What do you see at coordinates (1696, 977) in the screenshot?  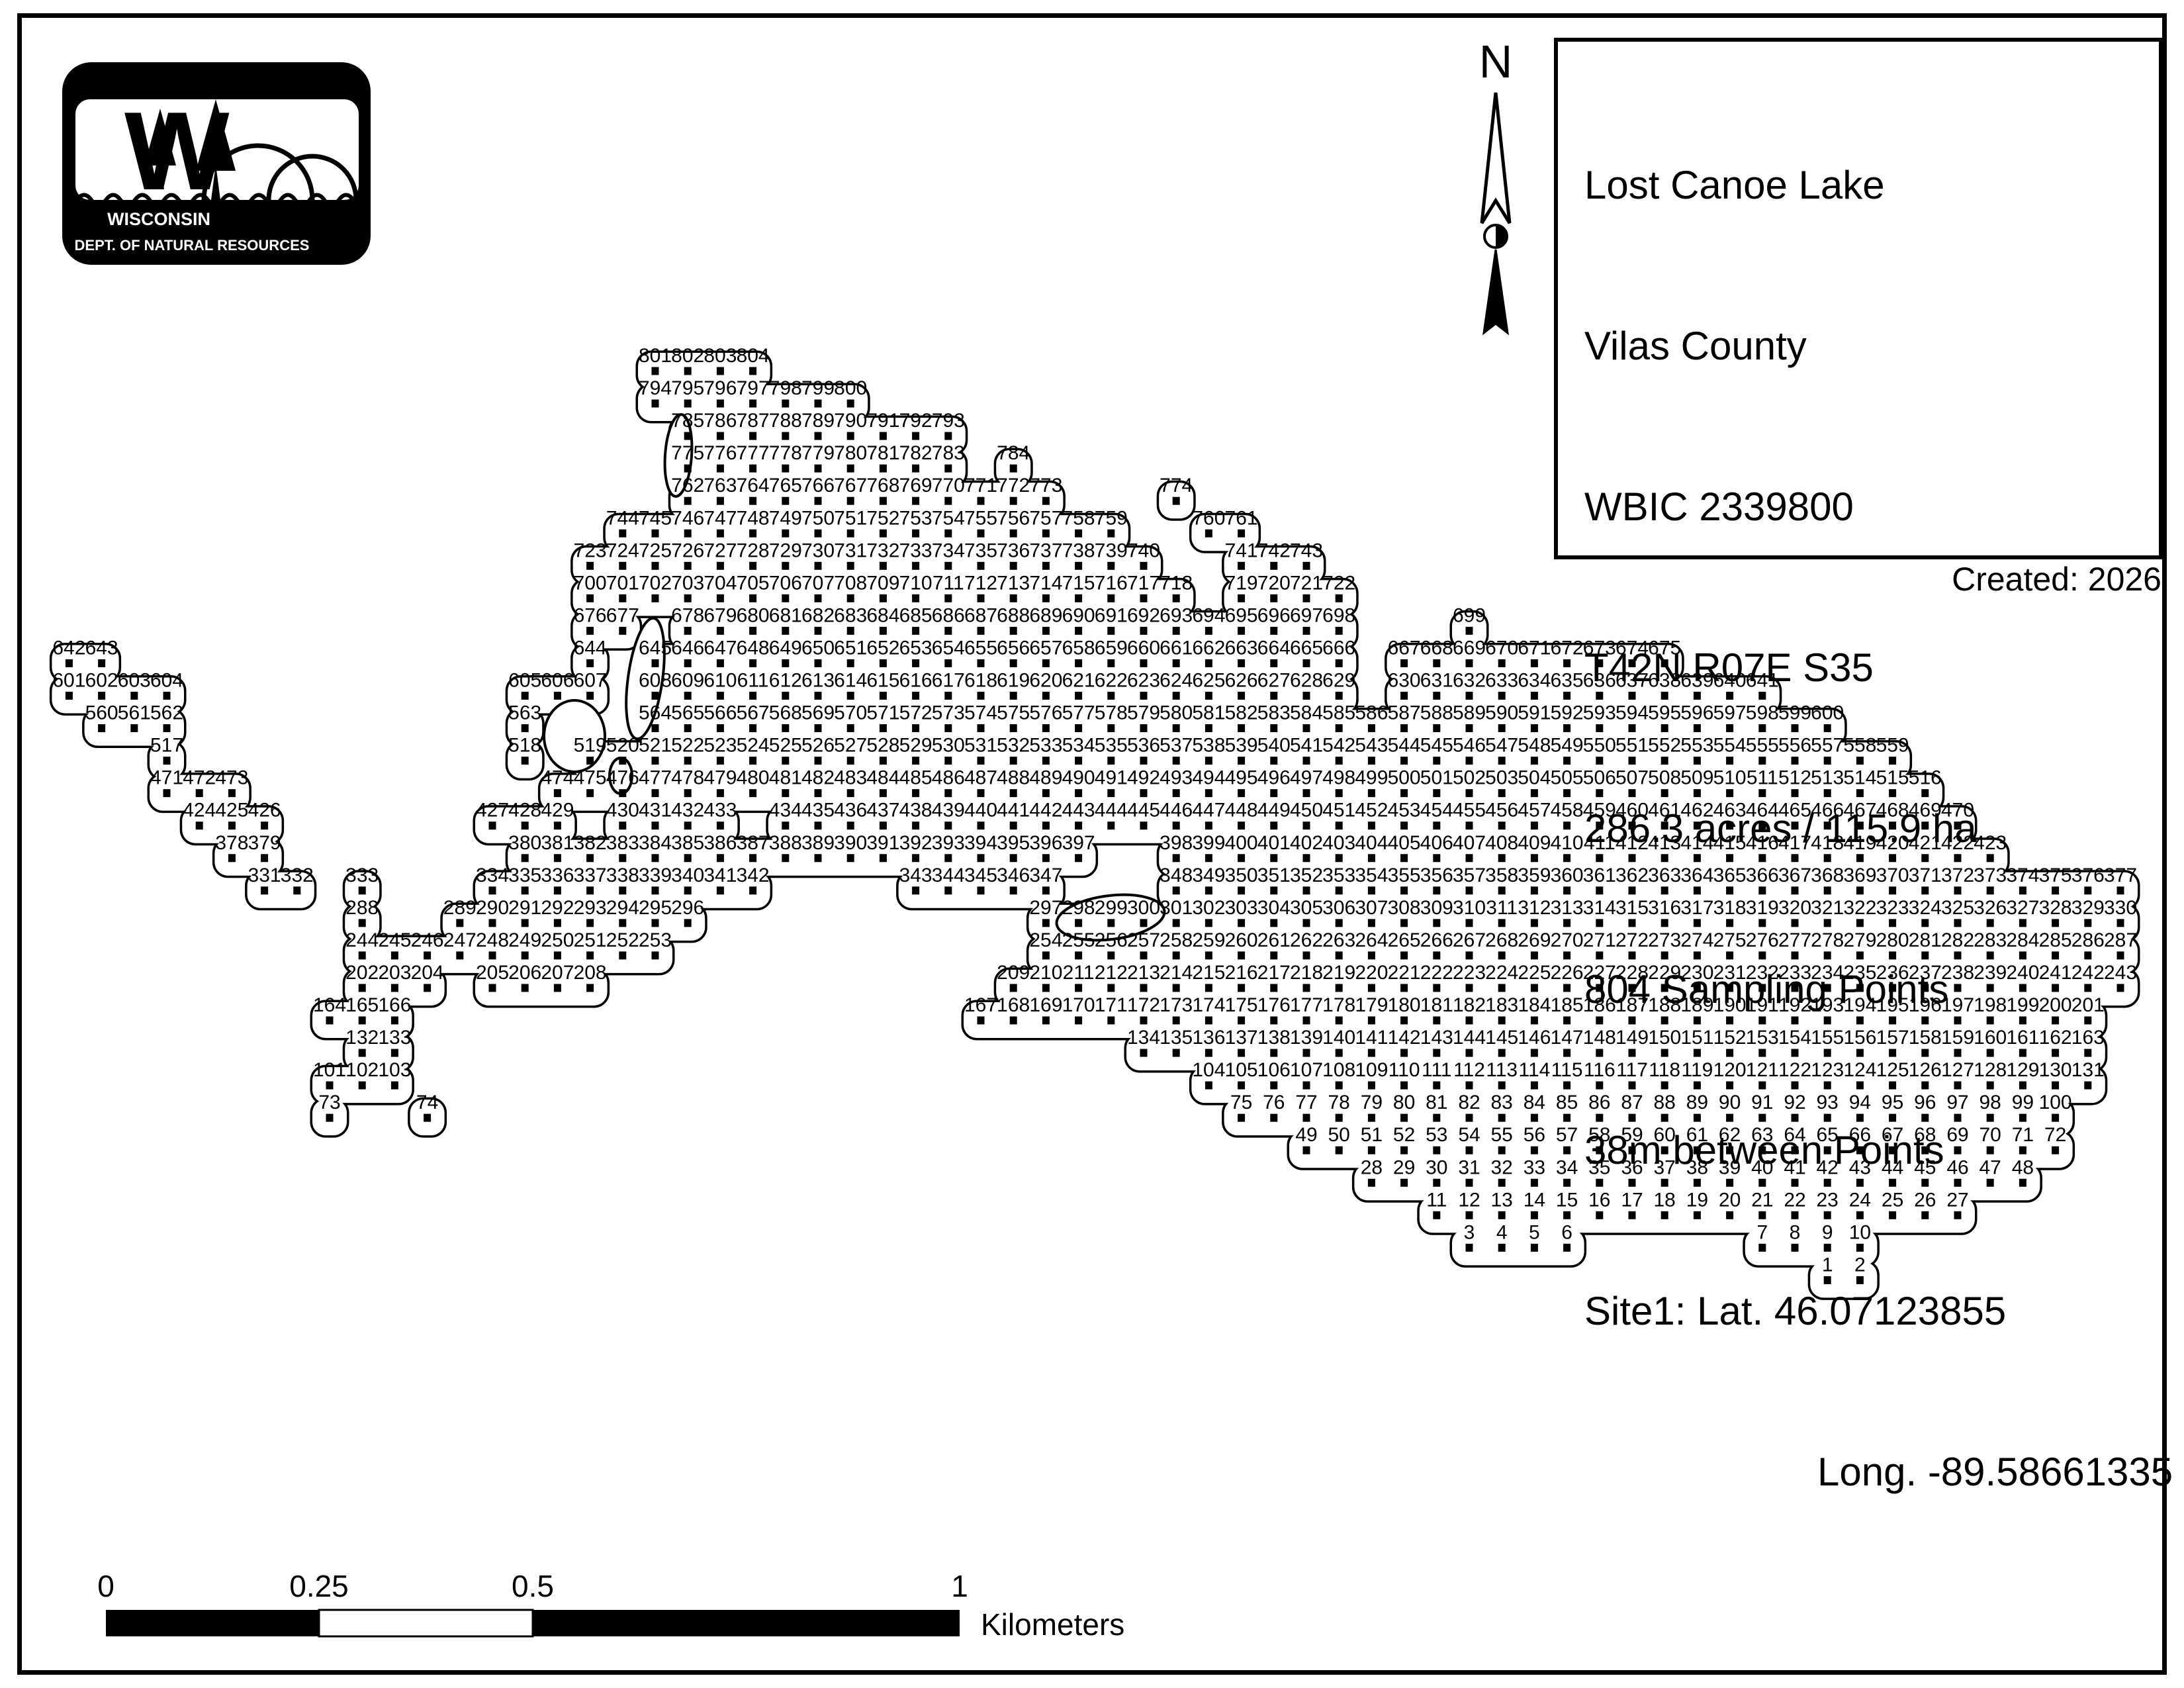 I see `sampling-point: 230` at bounding box center [1696, 977].